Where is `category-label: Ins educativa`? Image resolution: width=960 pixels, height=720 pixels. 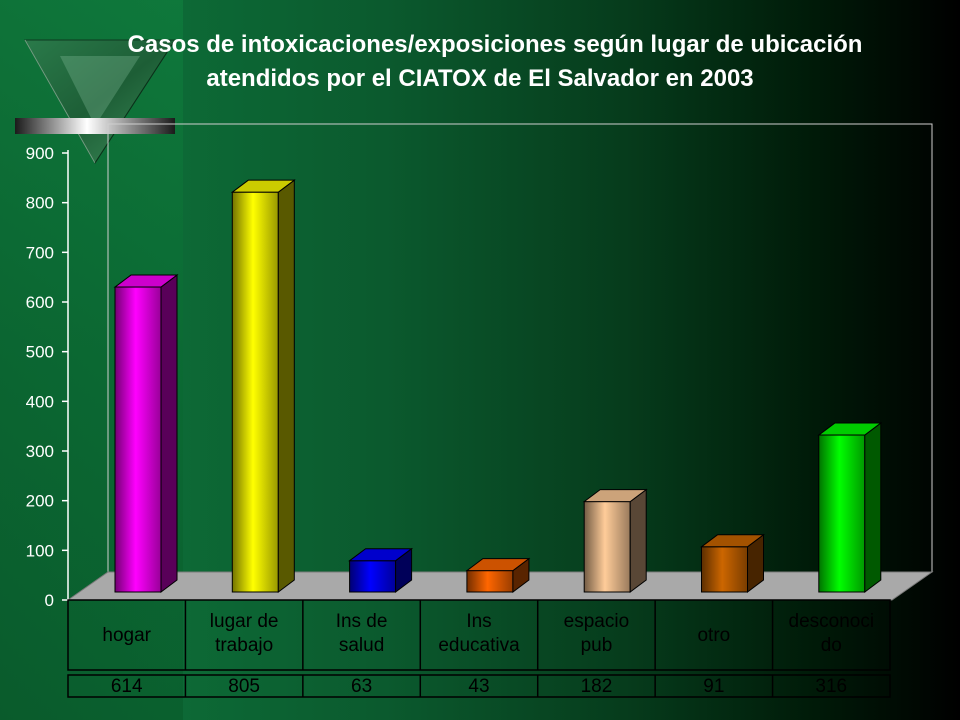
category-label: Ins educativa is located at coordinates (479, 633).